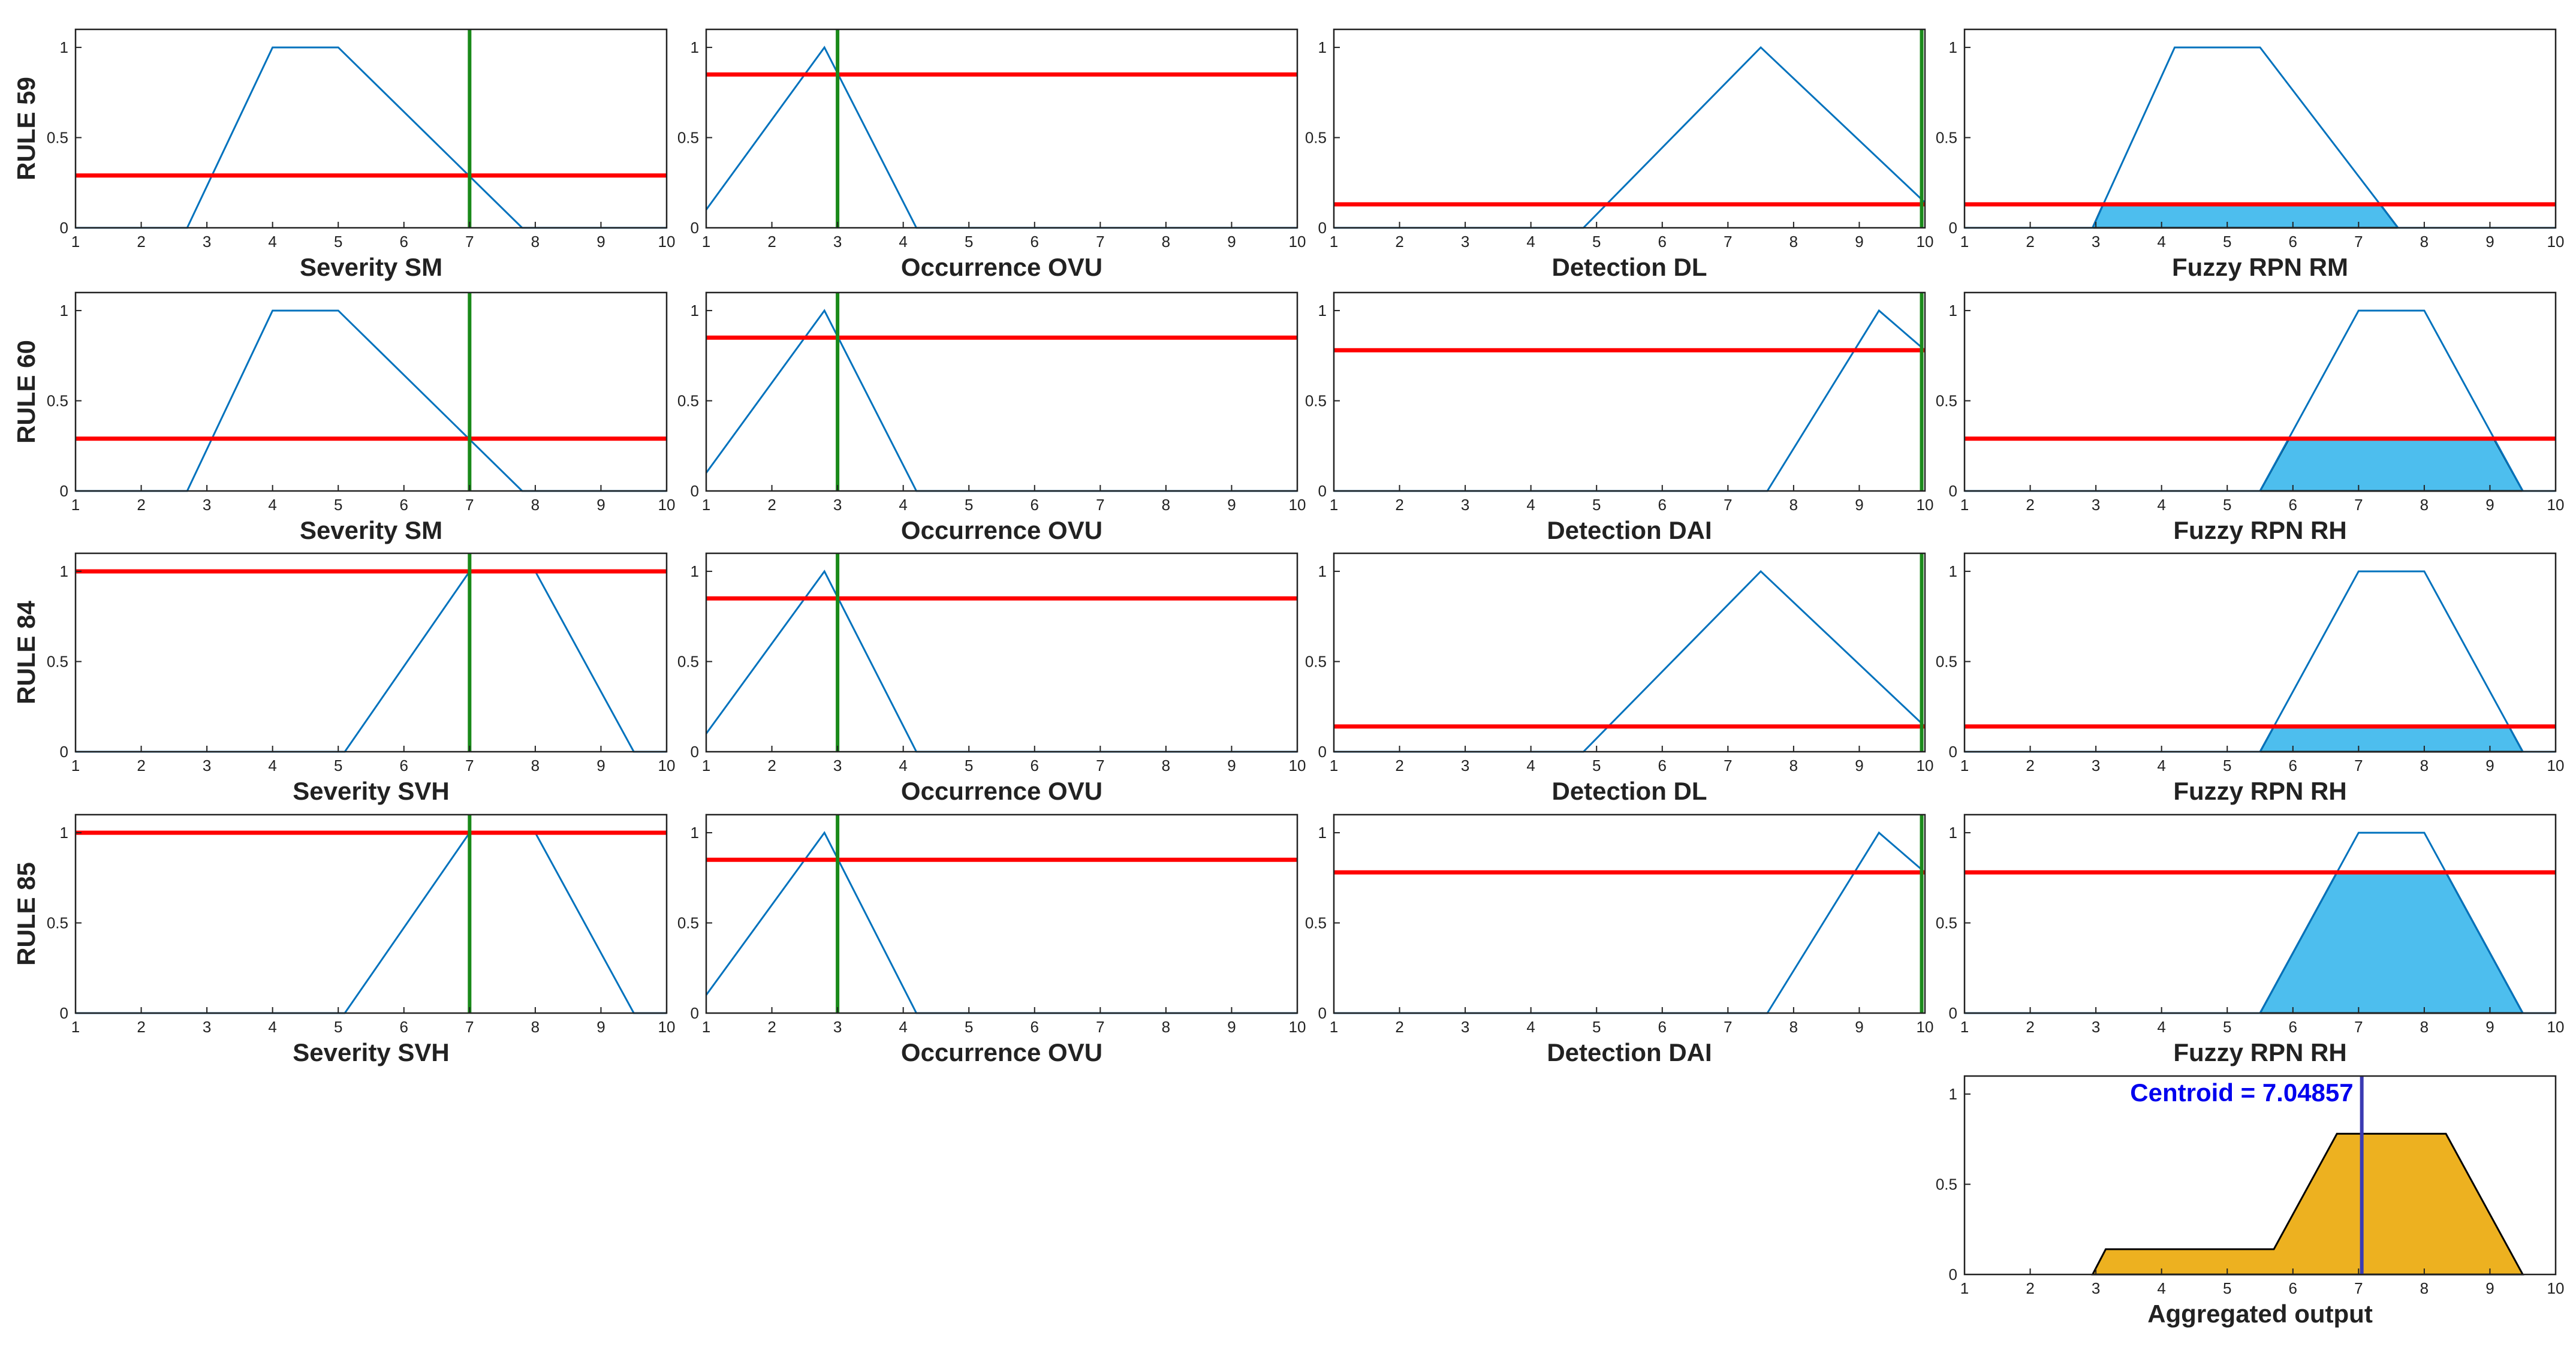 The height and width of the screenshot is (1347, 2576). Describe the element at coordinates (371, 530) in the screenshot. I see `x-axis-label: Severity SM` at that location.